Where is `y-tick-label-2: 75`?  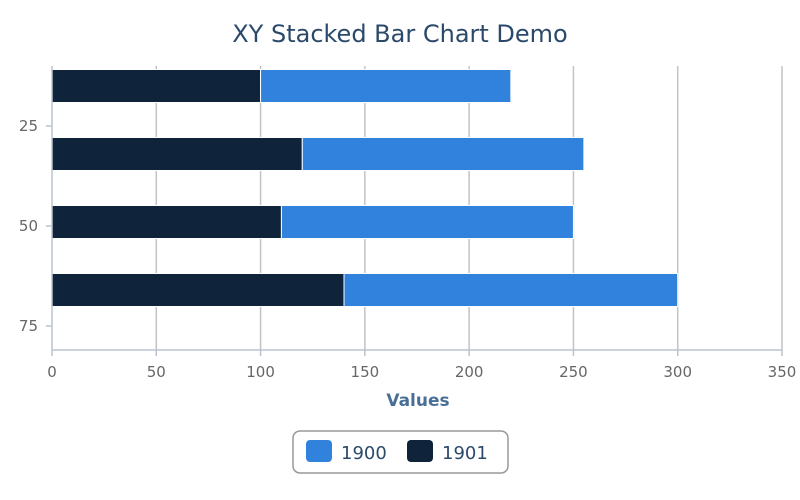 y-tick-label-2: 75 is located at coordinates (28, 326).